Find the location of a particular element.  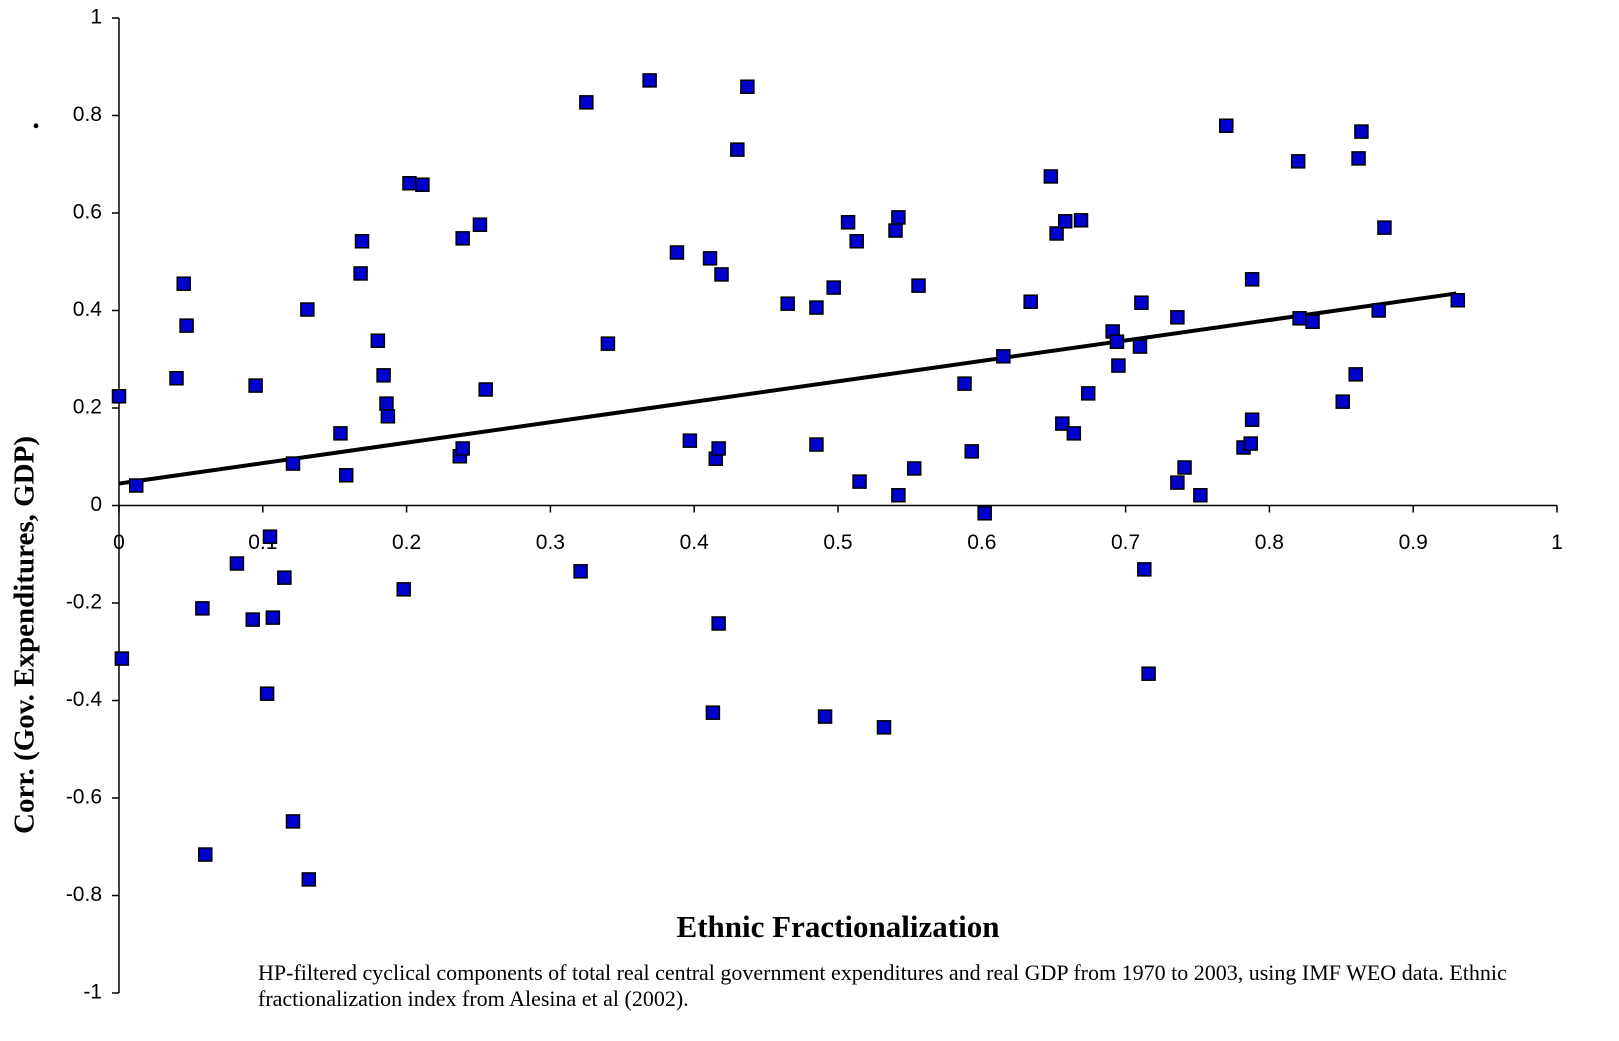

y-tick-label: 0.8 is located at coordinates (87, 114).